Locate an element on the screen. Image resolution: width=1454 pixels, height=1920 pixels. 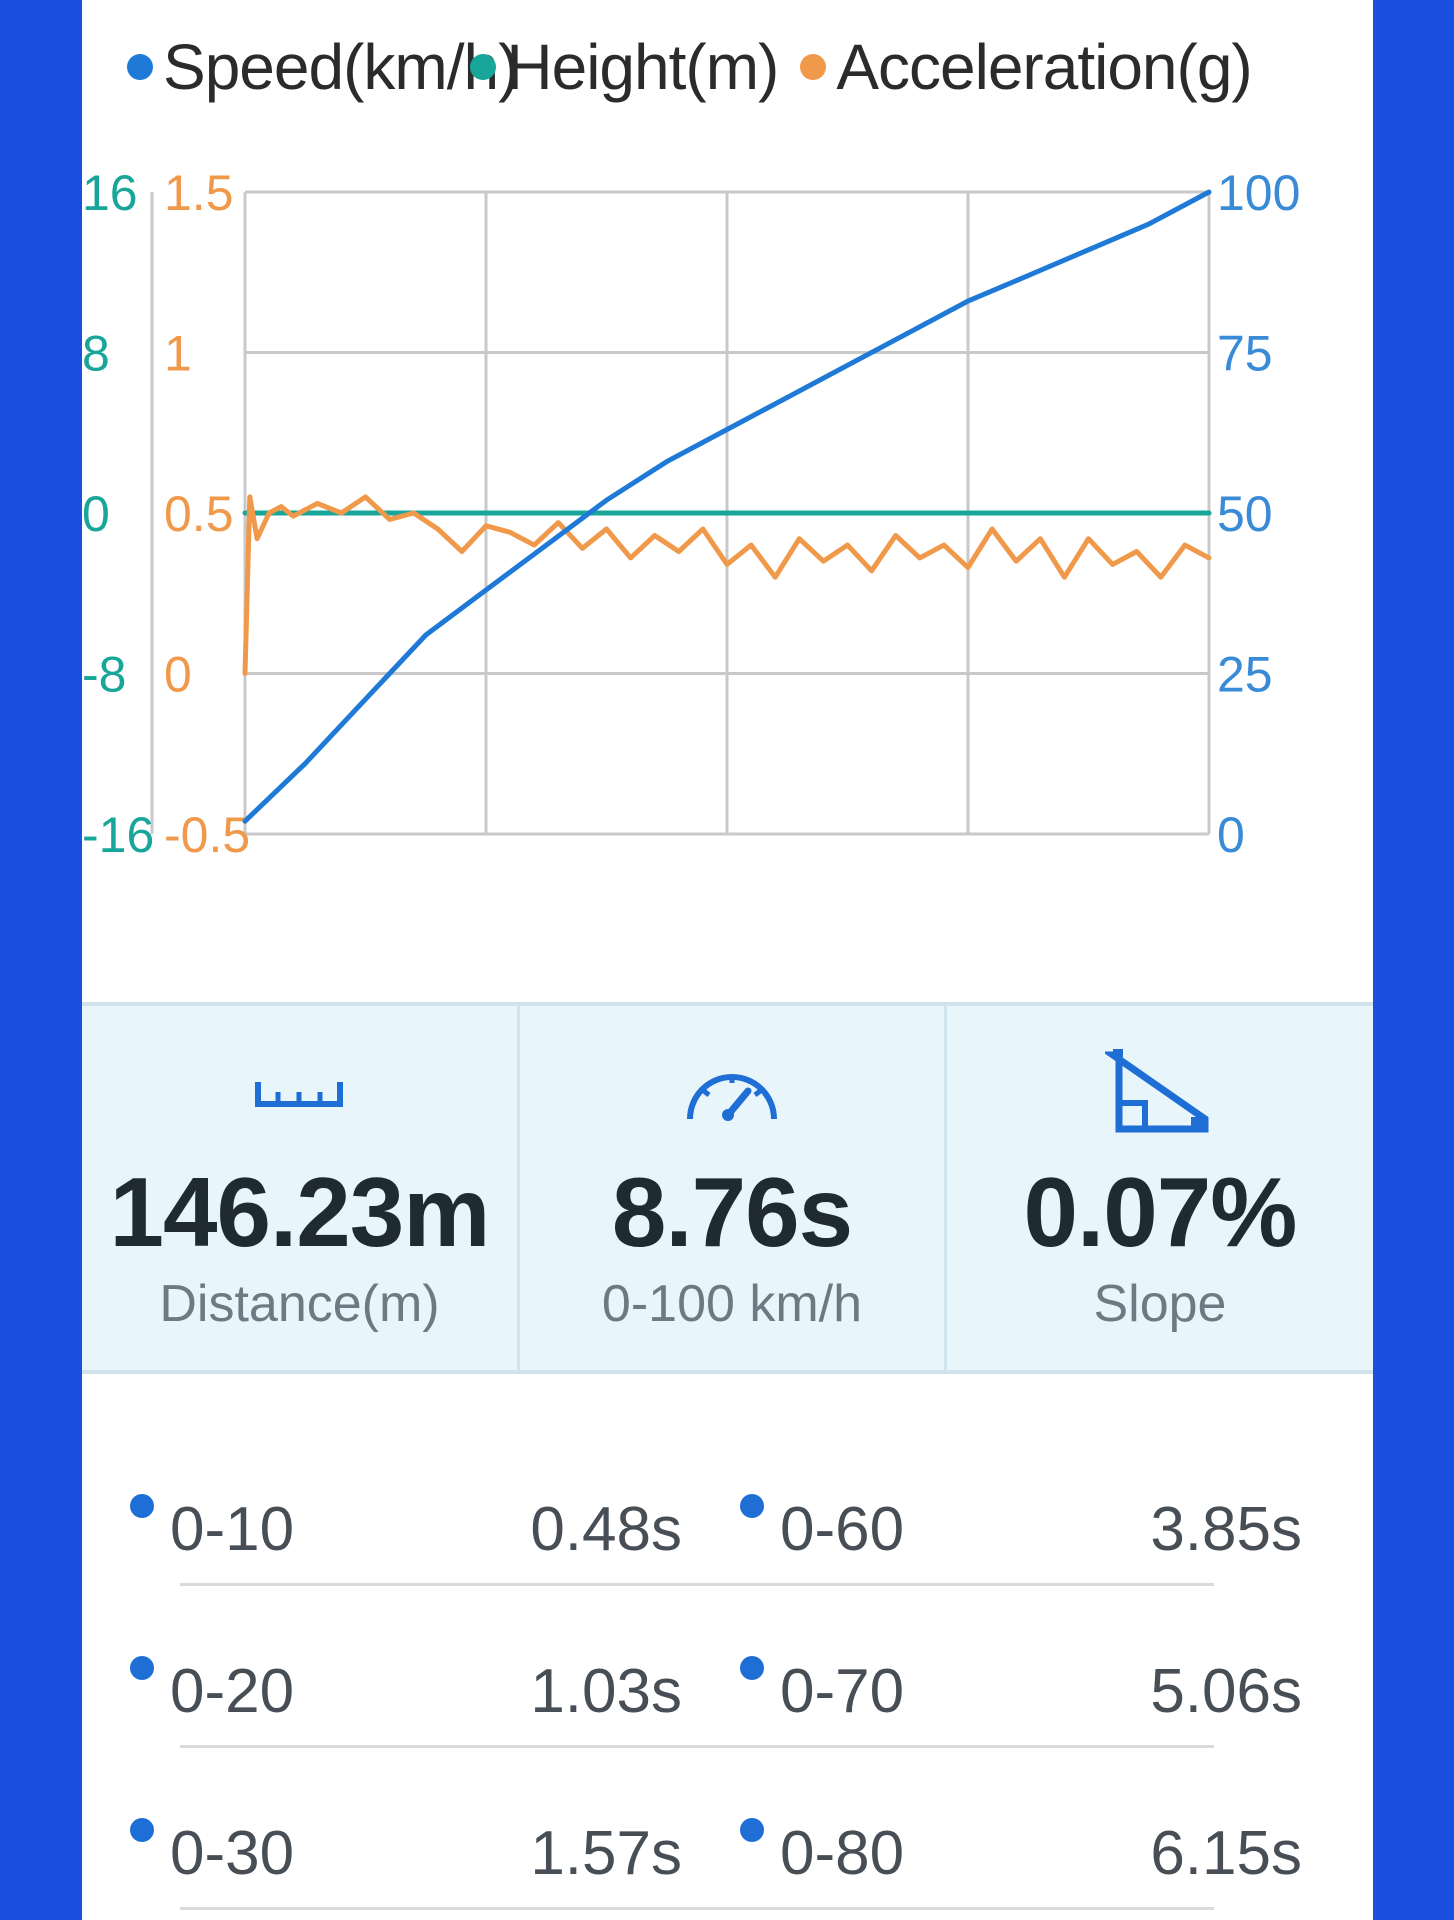
height-tick-label: 8 is located at coordinates (96, 354).